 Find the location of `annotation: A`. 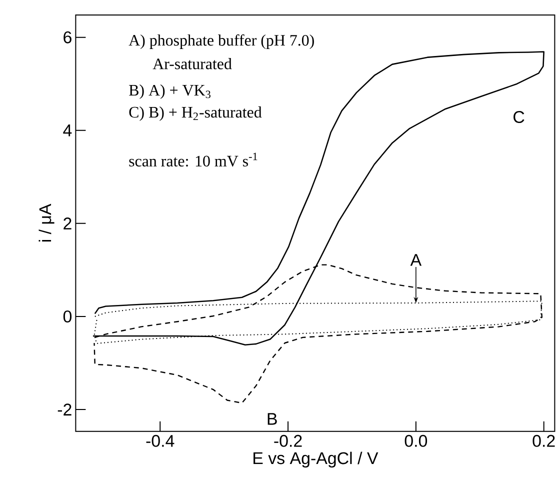

annotation: A is located at coordinates (416, 260).